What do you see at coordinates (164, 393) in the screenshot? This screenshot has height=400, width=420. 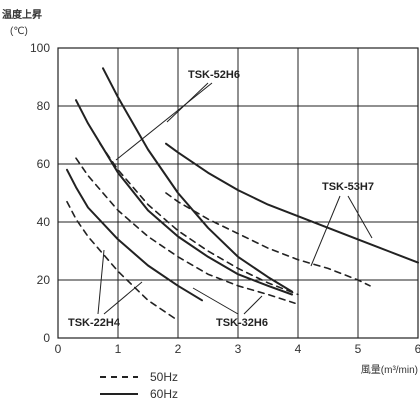 I see `legend-label-60hz: 60Hz` at bounding box center [164, 393].